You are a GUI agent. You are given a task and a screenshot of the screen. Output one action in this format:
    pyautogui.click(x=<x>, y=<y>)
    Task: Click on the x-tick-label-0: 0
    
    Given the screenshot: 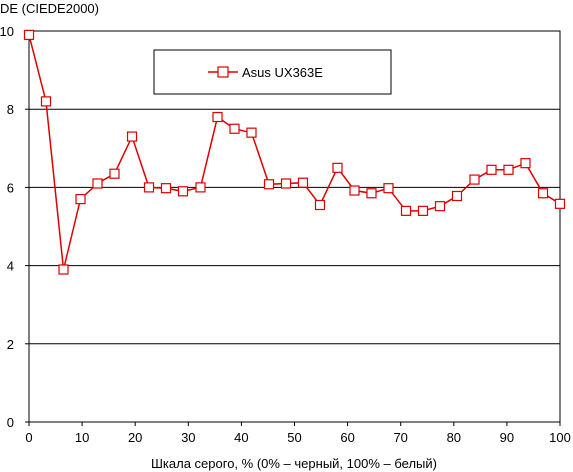 What is the action you would take?
    pyautogui.click(x=28, y=437)
    